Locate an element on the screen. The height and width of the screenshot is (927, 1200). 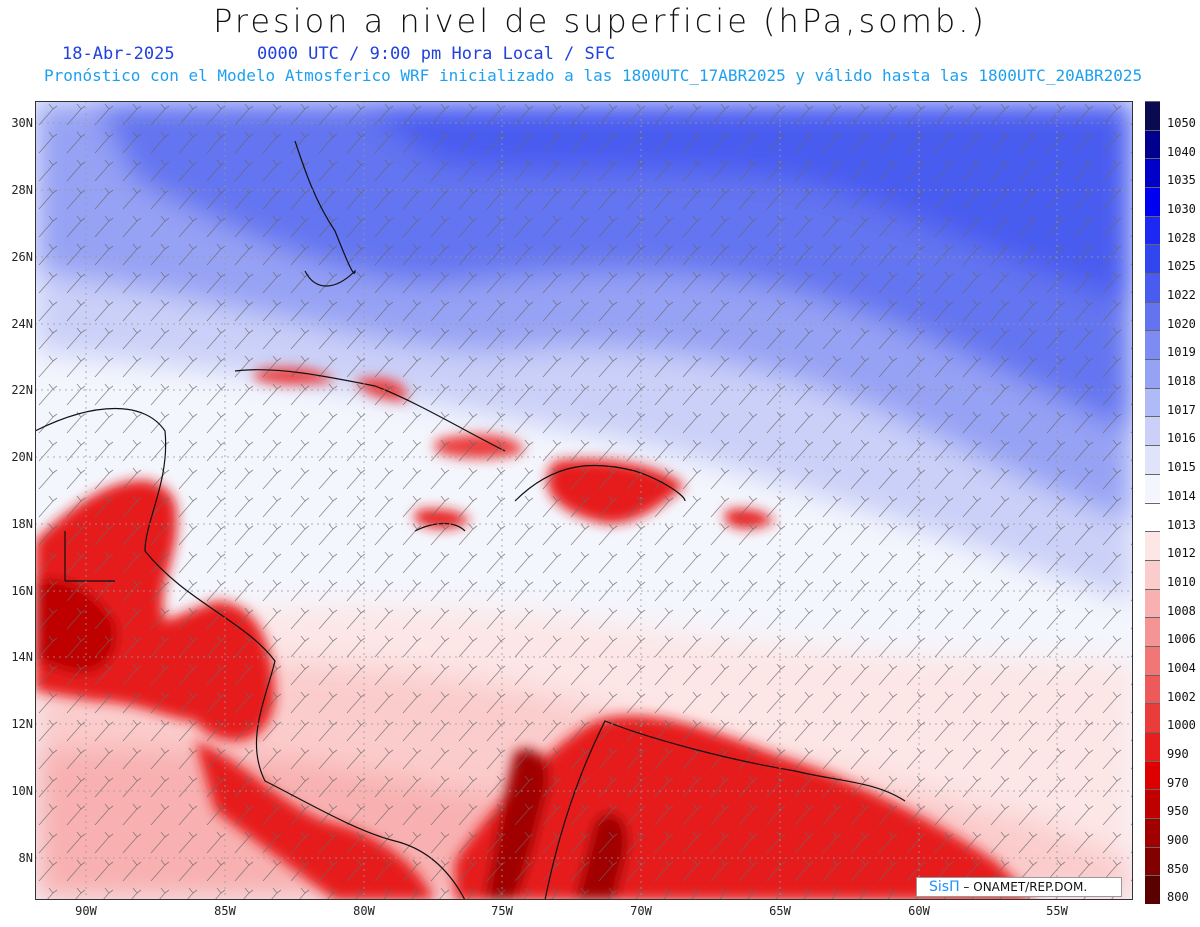
legend-row-1013: 1013 is located at coordinates (1172, 517).